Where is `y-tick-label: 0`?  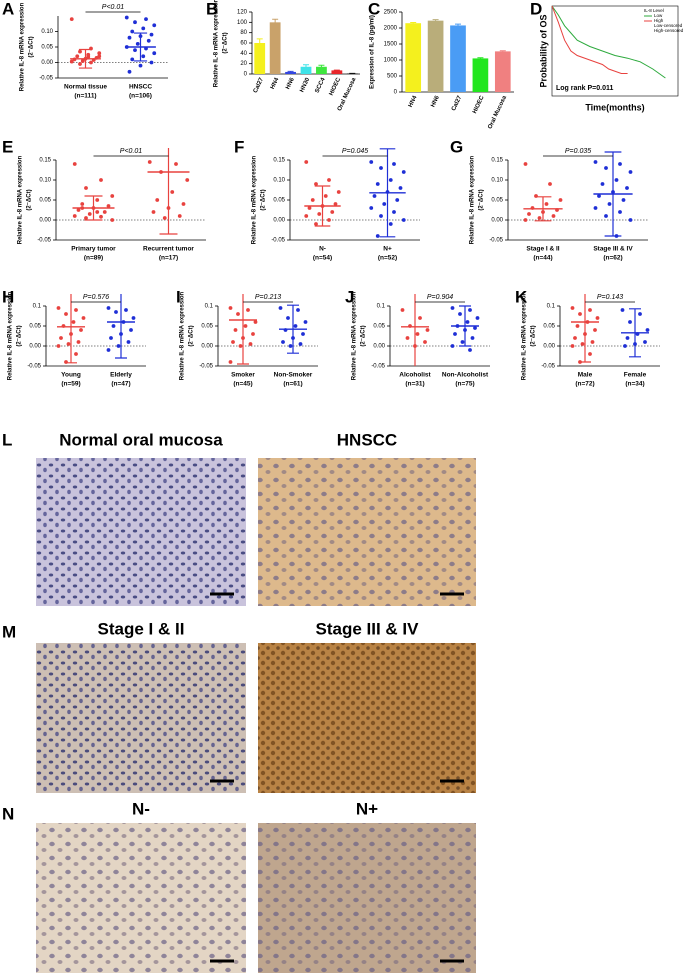
y-tick-label: 0 is located at coordinates (396, 93).